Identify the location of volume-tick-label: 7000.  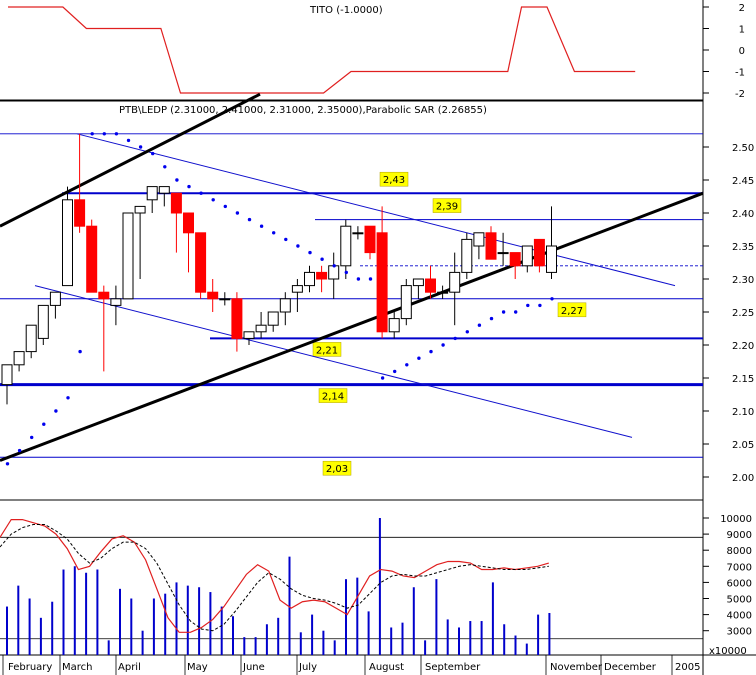
(739, 567).